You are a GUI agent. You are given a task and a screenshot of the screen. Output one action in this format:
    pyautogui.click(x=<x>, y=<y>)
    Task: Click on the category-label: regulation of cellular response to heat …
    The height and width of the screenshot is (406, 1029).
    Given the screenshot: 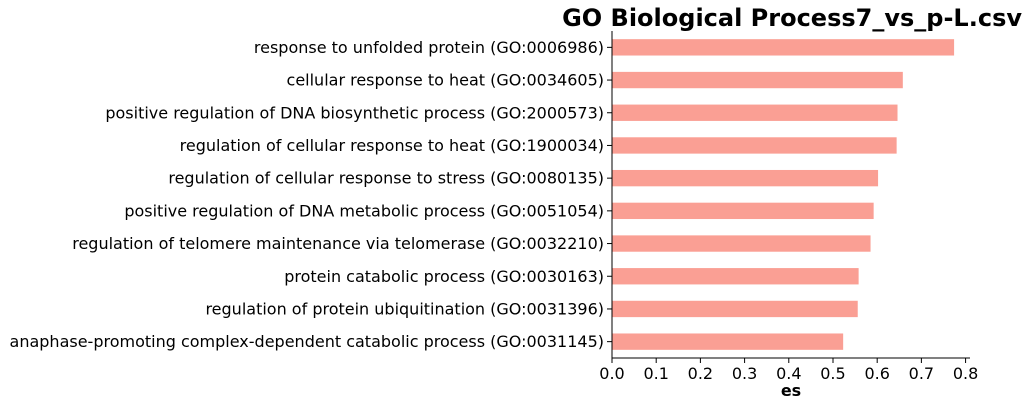 What is the action you would take?
    pyautogui.click(x=392, y=145)
    